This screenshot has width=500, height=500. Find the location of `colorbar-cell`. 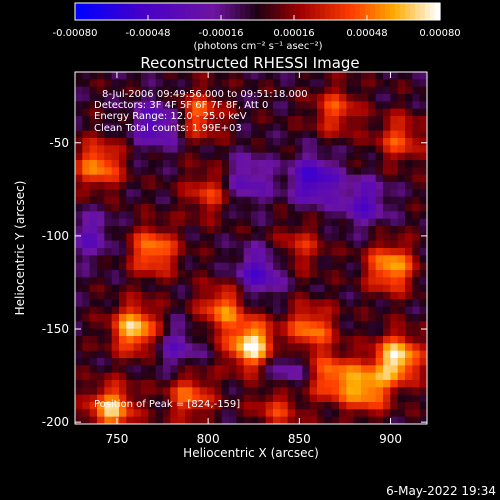

colorbar-cell is located at coordinates (193, 11).